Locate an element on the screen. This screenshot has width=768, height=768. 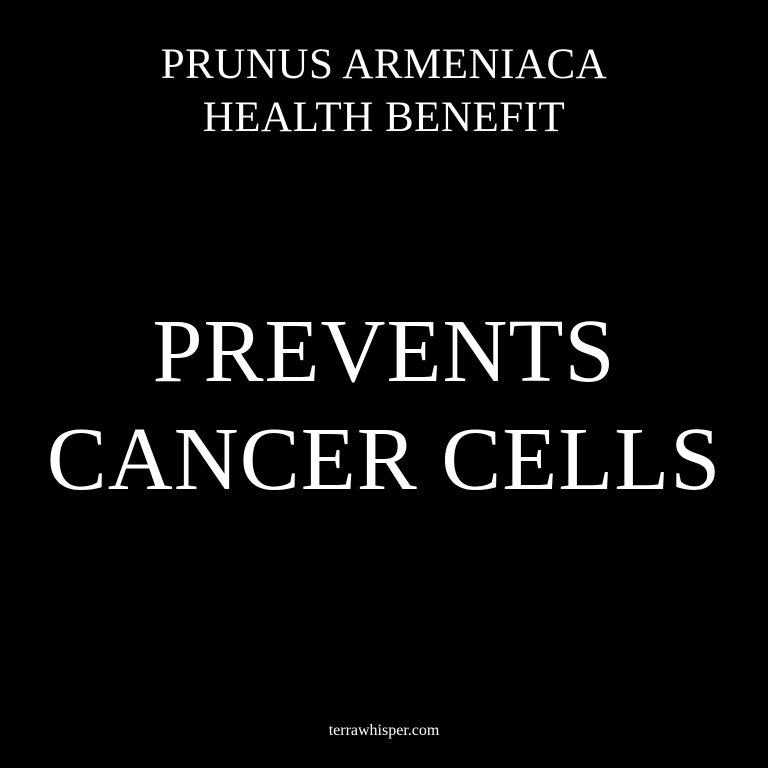
subtitle-line-1: PRUNUS ARMENIACA is located at coordinates (384, 64).